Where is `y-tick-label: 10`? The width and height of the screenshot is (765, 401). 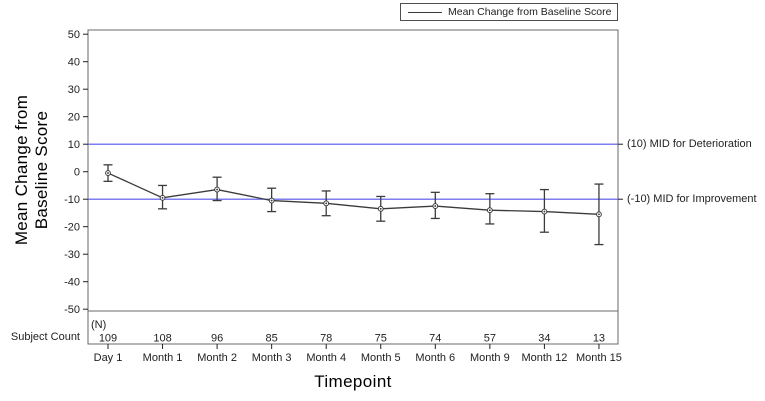
y-tick-label: 10 is located at coordinates (74, 145).